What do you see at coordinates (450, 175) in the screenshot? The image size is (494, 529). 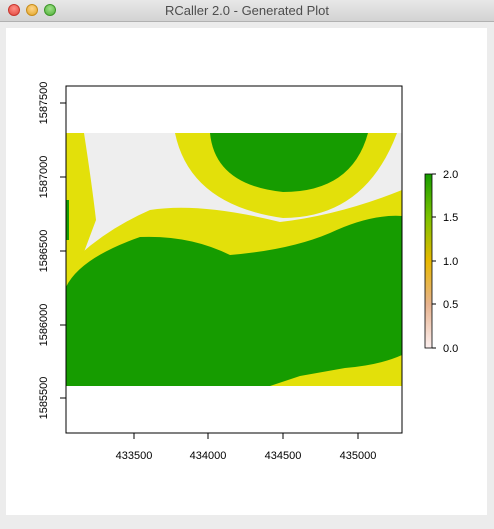 I see `legend-tick-label: 2.0` at bounding box center [450, 175].